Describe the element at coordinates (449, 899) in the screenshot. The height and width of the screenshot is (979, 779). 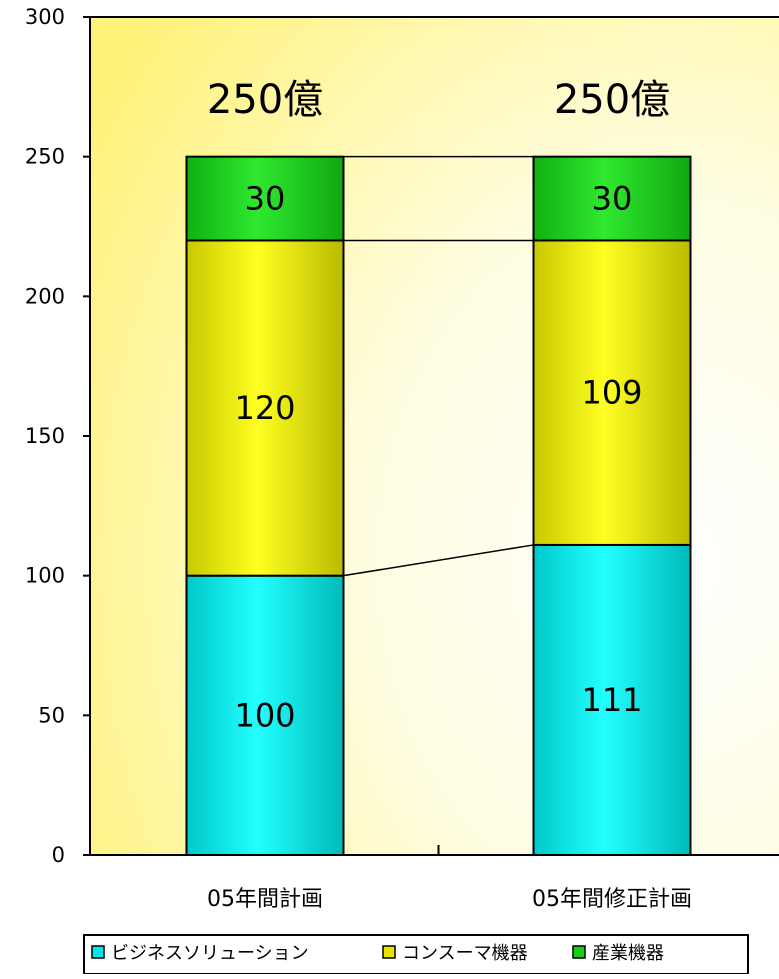
I see `x-axis-labels: 05年間計画 05年間修正計画` at that location.